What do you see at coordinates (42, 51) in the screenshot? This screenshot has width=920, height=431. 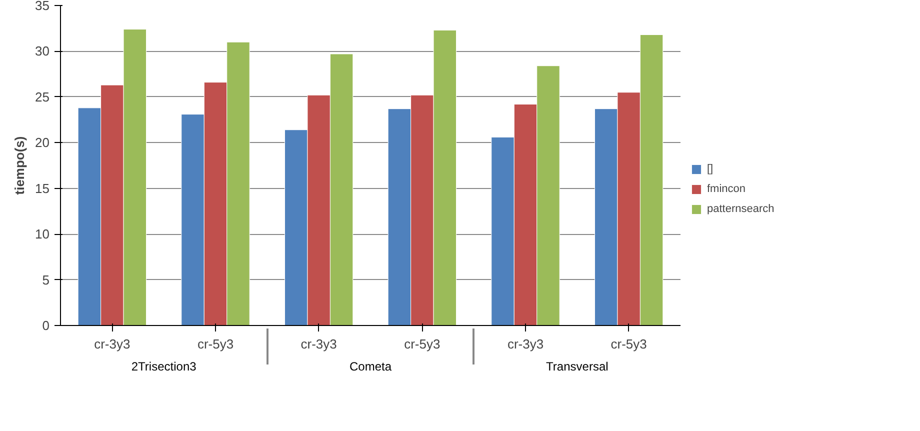 I see `y-tick-label: 30` at bounding box center [42, 51].